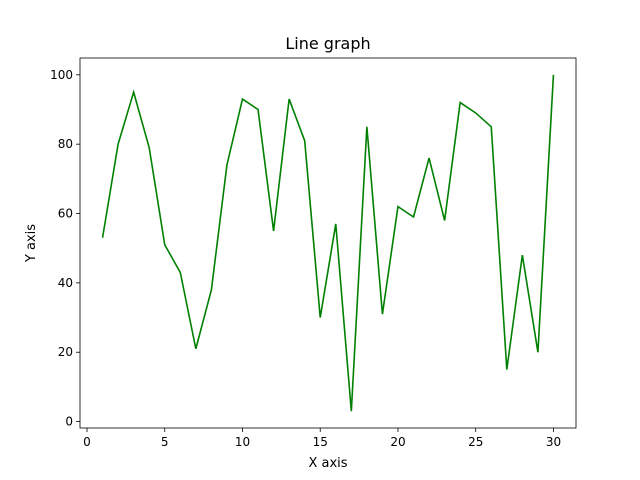 Image resolution: width=640 pixels, height=480 pixels. What do you see at coordinates (242, 442) in the screenshot?
I see `x-tick-label: 10` at bounding box center [242, 442].